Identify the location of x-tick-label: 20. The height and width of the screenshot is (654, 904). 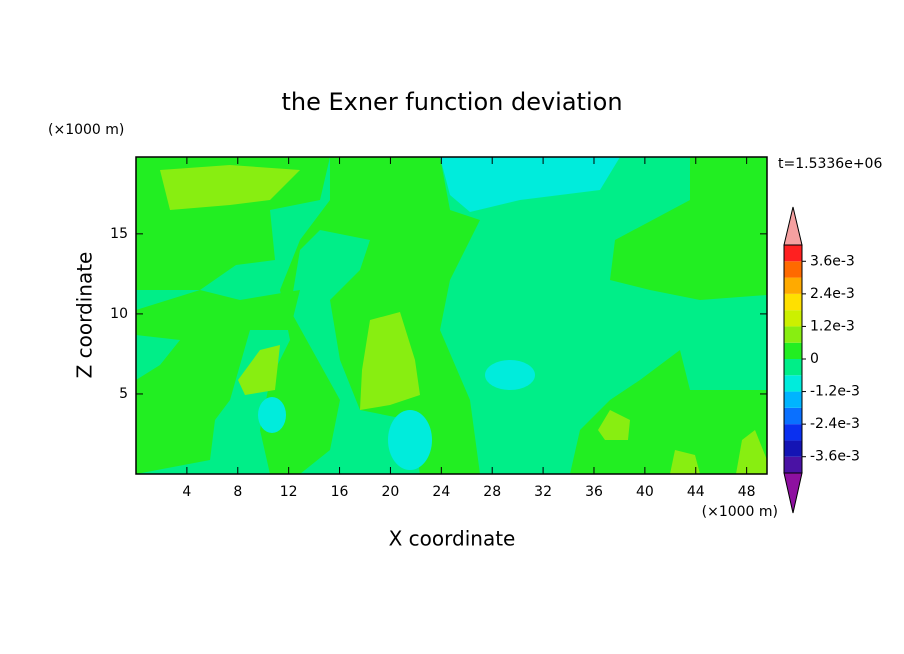
(391, 492).